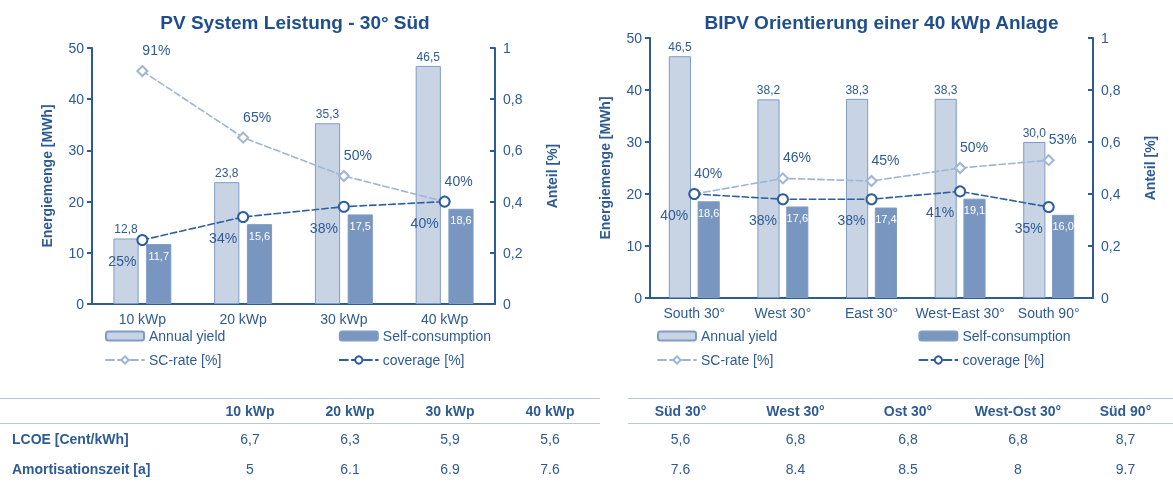  What do you see at coordinates (450, 439) in the screenshot?
I see `text: 5,9` at bounding box center [450, 439].